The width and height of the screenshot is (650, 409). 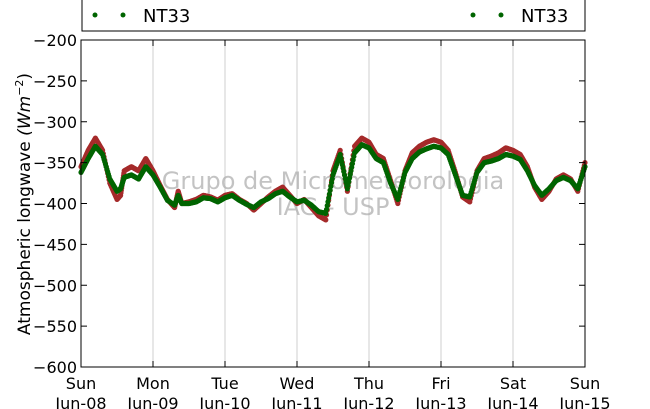 I want to click on y-tick-label: −350, so click(x=55, y=163).